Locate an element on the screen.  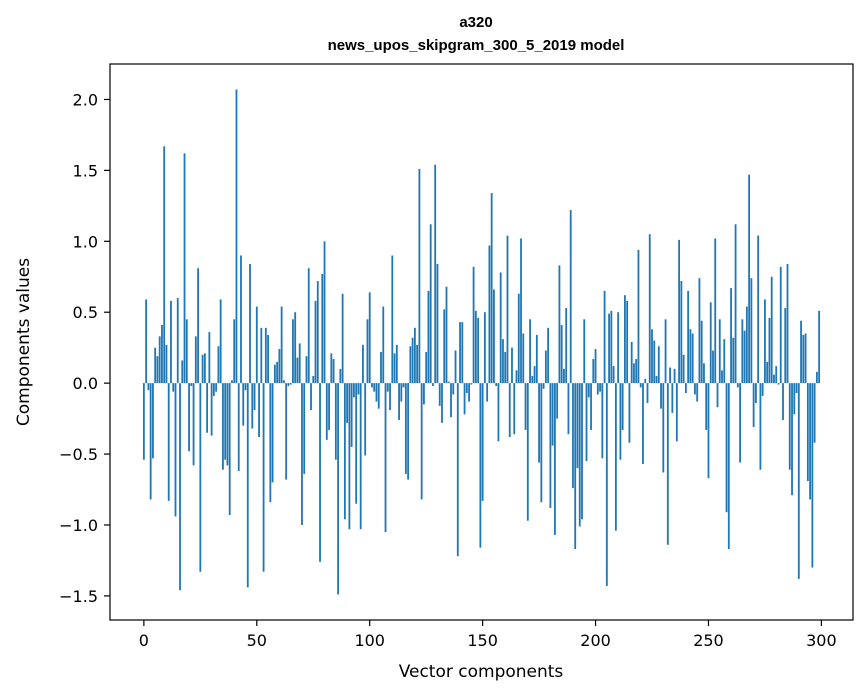
x-tick-label-100: 100 is located at coordinates (369, 640).